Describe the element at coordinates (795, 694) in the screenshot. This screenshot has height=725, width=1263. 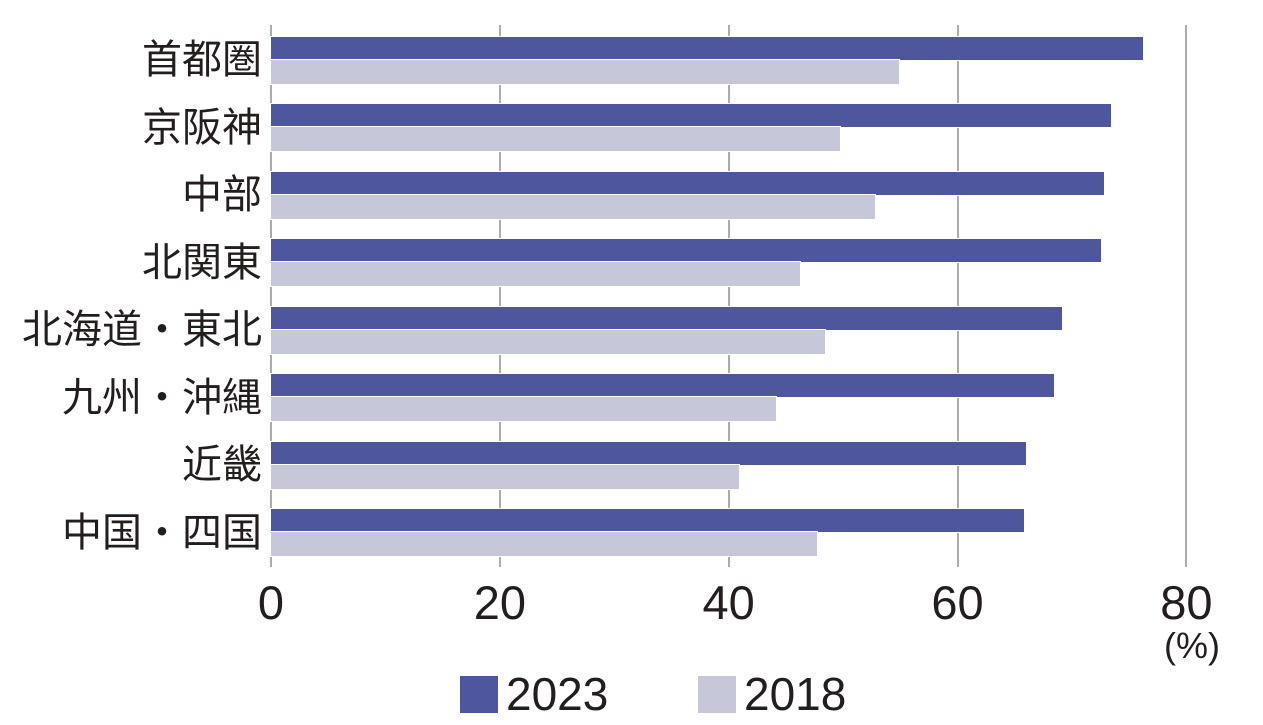
I see `legend-label-2018: 2018` at that location.